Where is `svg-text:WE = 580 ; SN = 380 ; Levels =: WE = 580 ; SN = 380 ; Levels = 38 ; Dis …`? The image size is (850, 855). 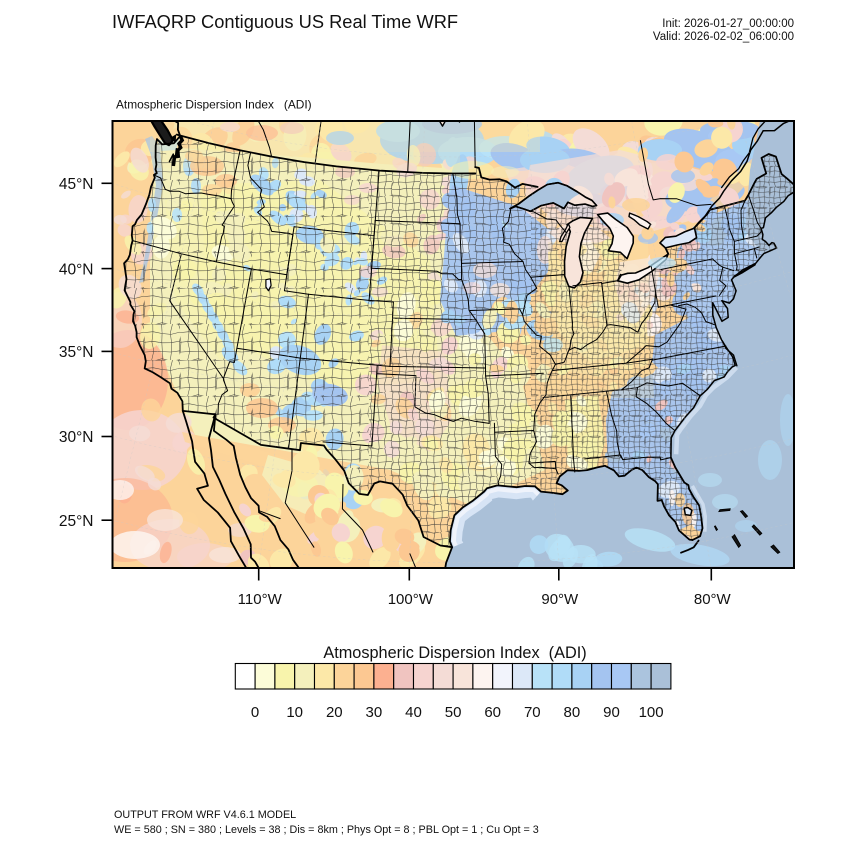 svg-text:WE = 580 ; SN = 380 ; Levels =: WE = 580 ; SN = 380 ; Levels = 38 ; Dis … is located at coordinates (326, 830).